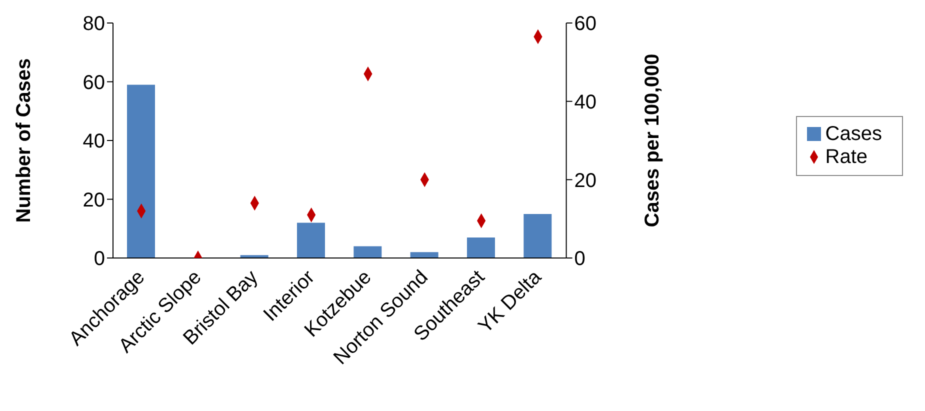  What do you see at coordinates (99, 259) in the screenshot?
I see `y-tick-label: 0` at bounding box center [99, 259].